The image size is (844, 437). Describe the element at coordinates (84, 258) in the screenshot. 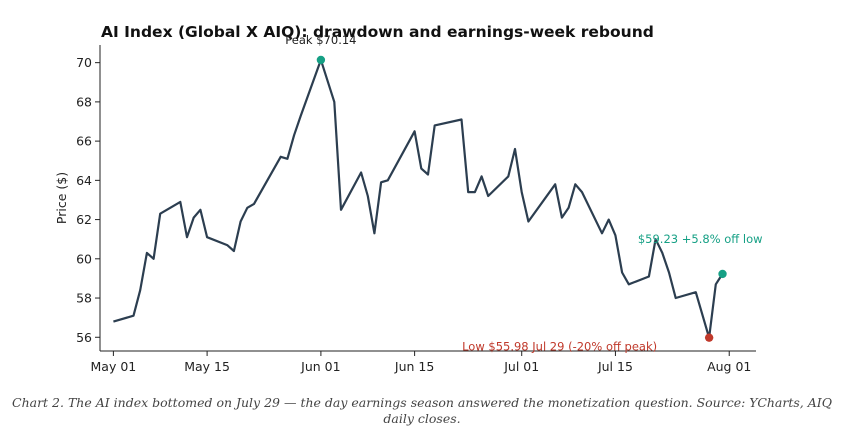

I see `y-tick-label: 60` at that location.